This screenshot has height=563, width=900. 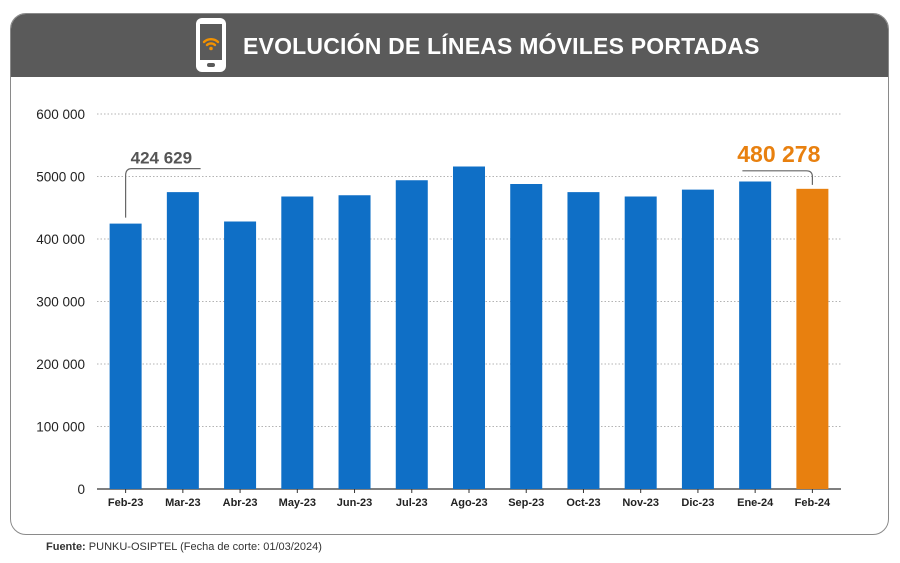 I want to click on x-tick-label: Feb-24, so click(x=813, y=503).